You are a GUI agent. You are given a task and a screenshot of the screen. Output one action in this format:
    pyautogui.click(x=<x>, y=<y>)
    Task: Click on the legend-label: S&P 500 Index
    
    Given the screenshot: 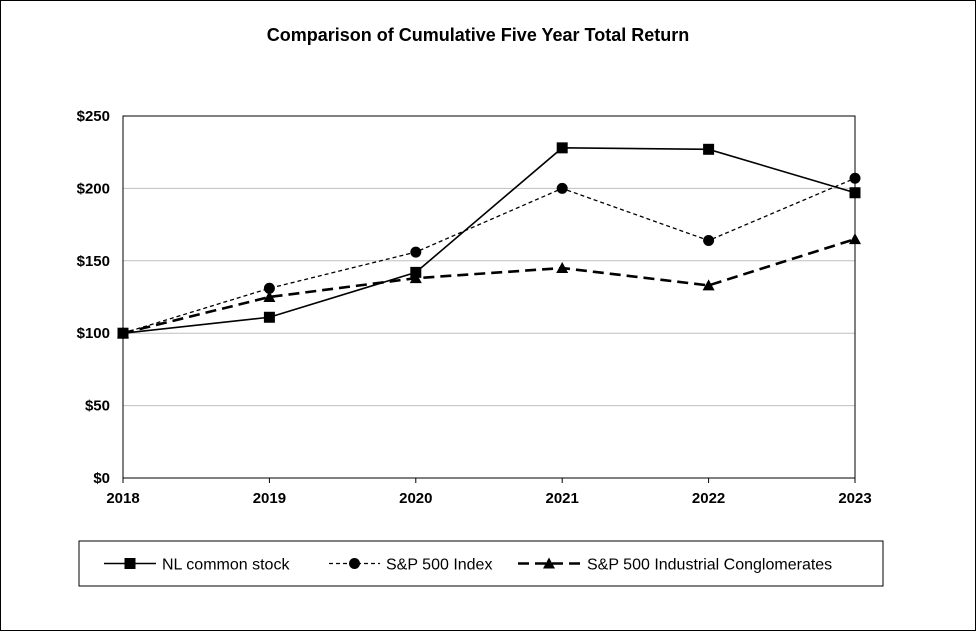 What is the action you would take?
    pyautogui.click(x=439, y=565)
    